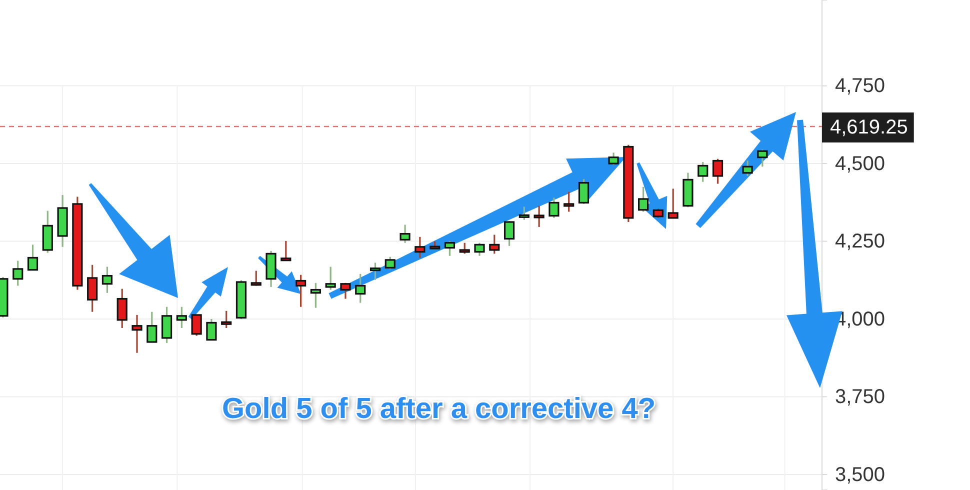  Describe the element at coordinates (860, 475) in the screenshot. I see `y-tick-label: 3,500` at that location.